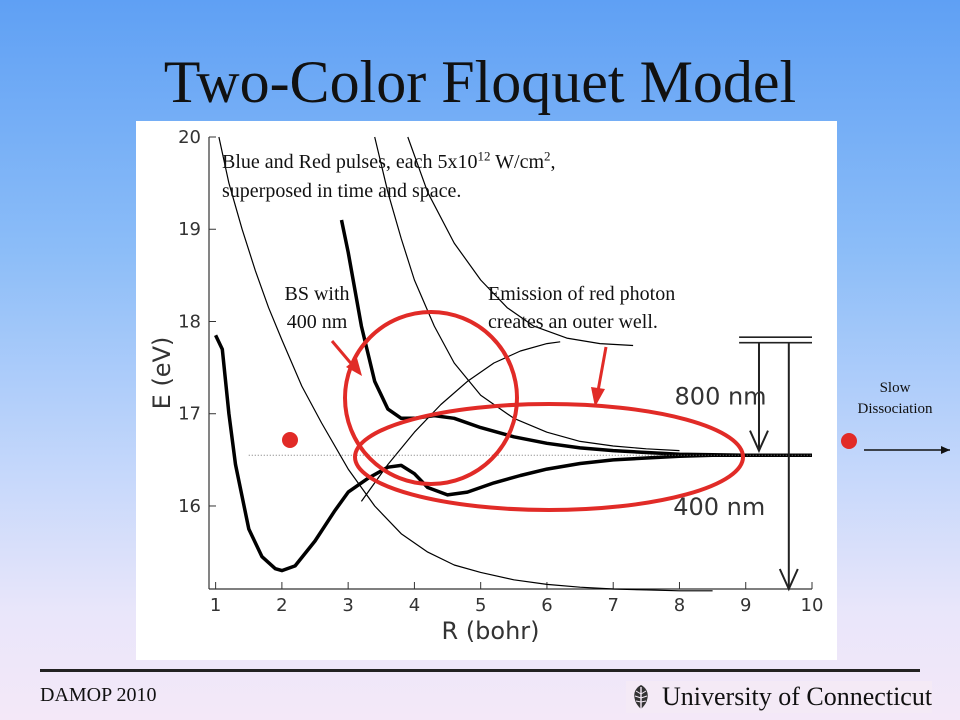 The height and width of the screenshot is (720, 960). Describe the element at coordinates (582, 294) in the screenshot. I see `emission-label-line-1: Emission of red photon` at that location.